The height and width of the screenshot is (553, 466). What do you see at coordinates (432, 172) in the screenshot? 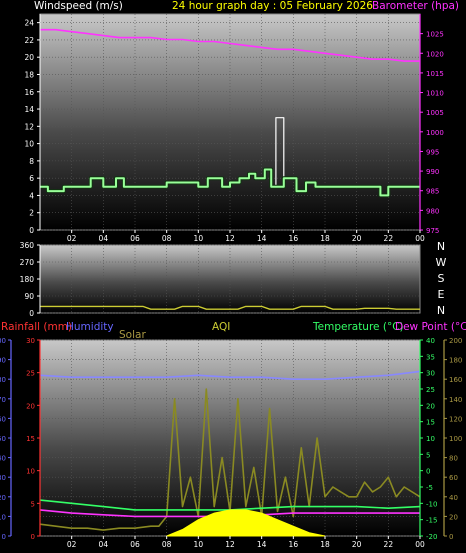
I see `y-right-tick-label: 990` at bounding box center [432, 172].